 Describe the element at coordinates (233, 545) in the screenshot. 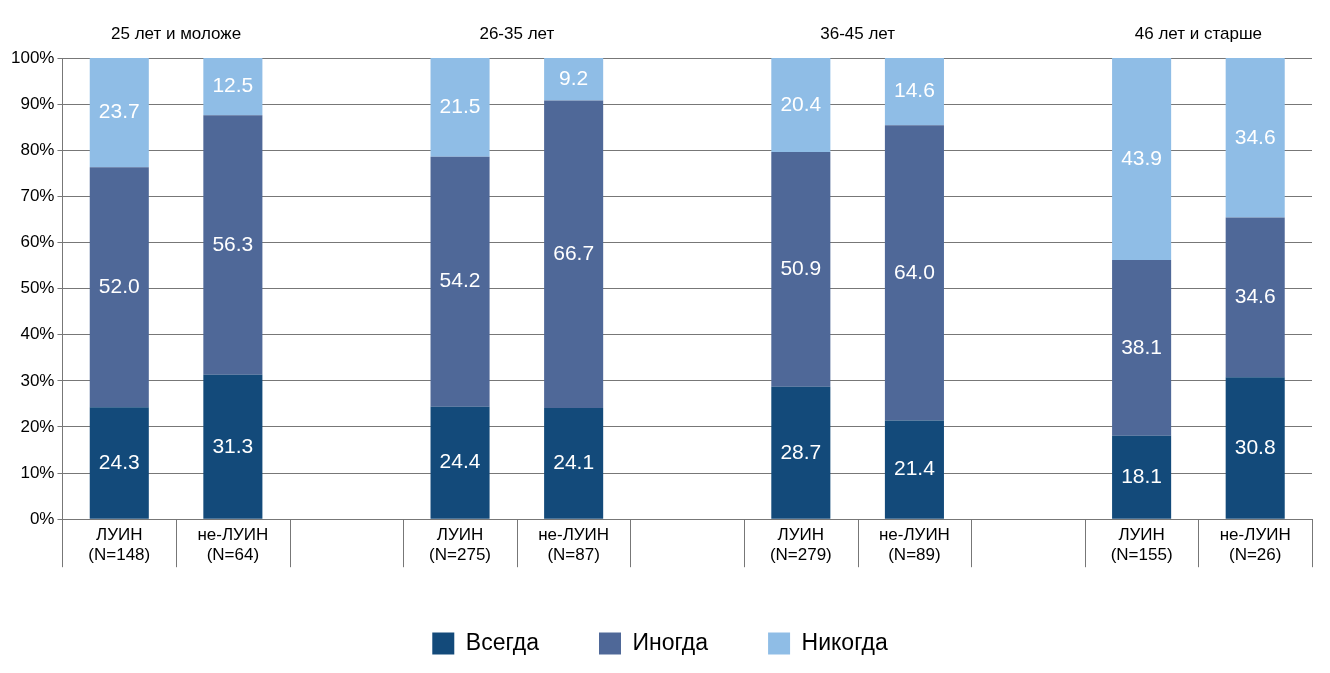

I see `x-tick-label: не-ЛУИН (N=64)` at that location.